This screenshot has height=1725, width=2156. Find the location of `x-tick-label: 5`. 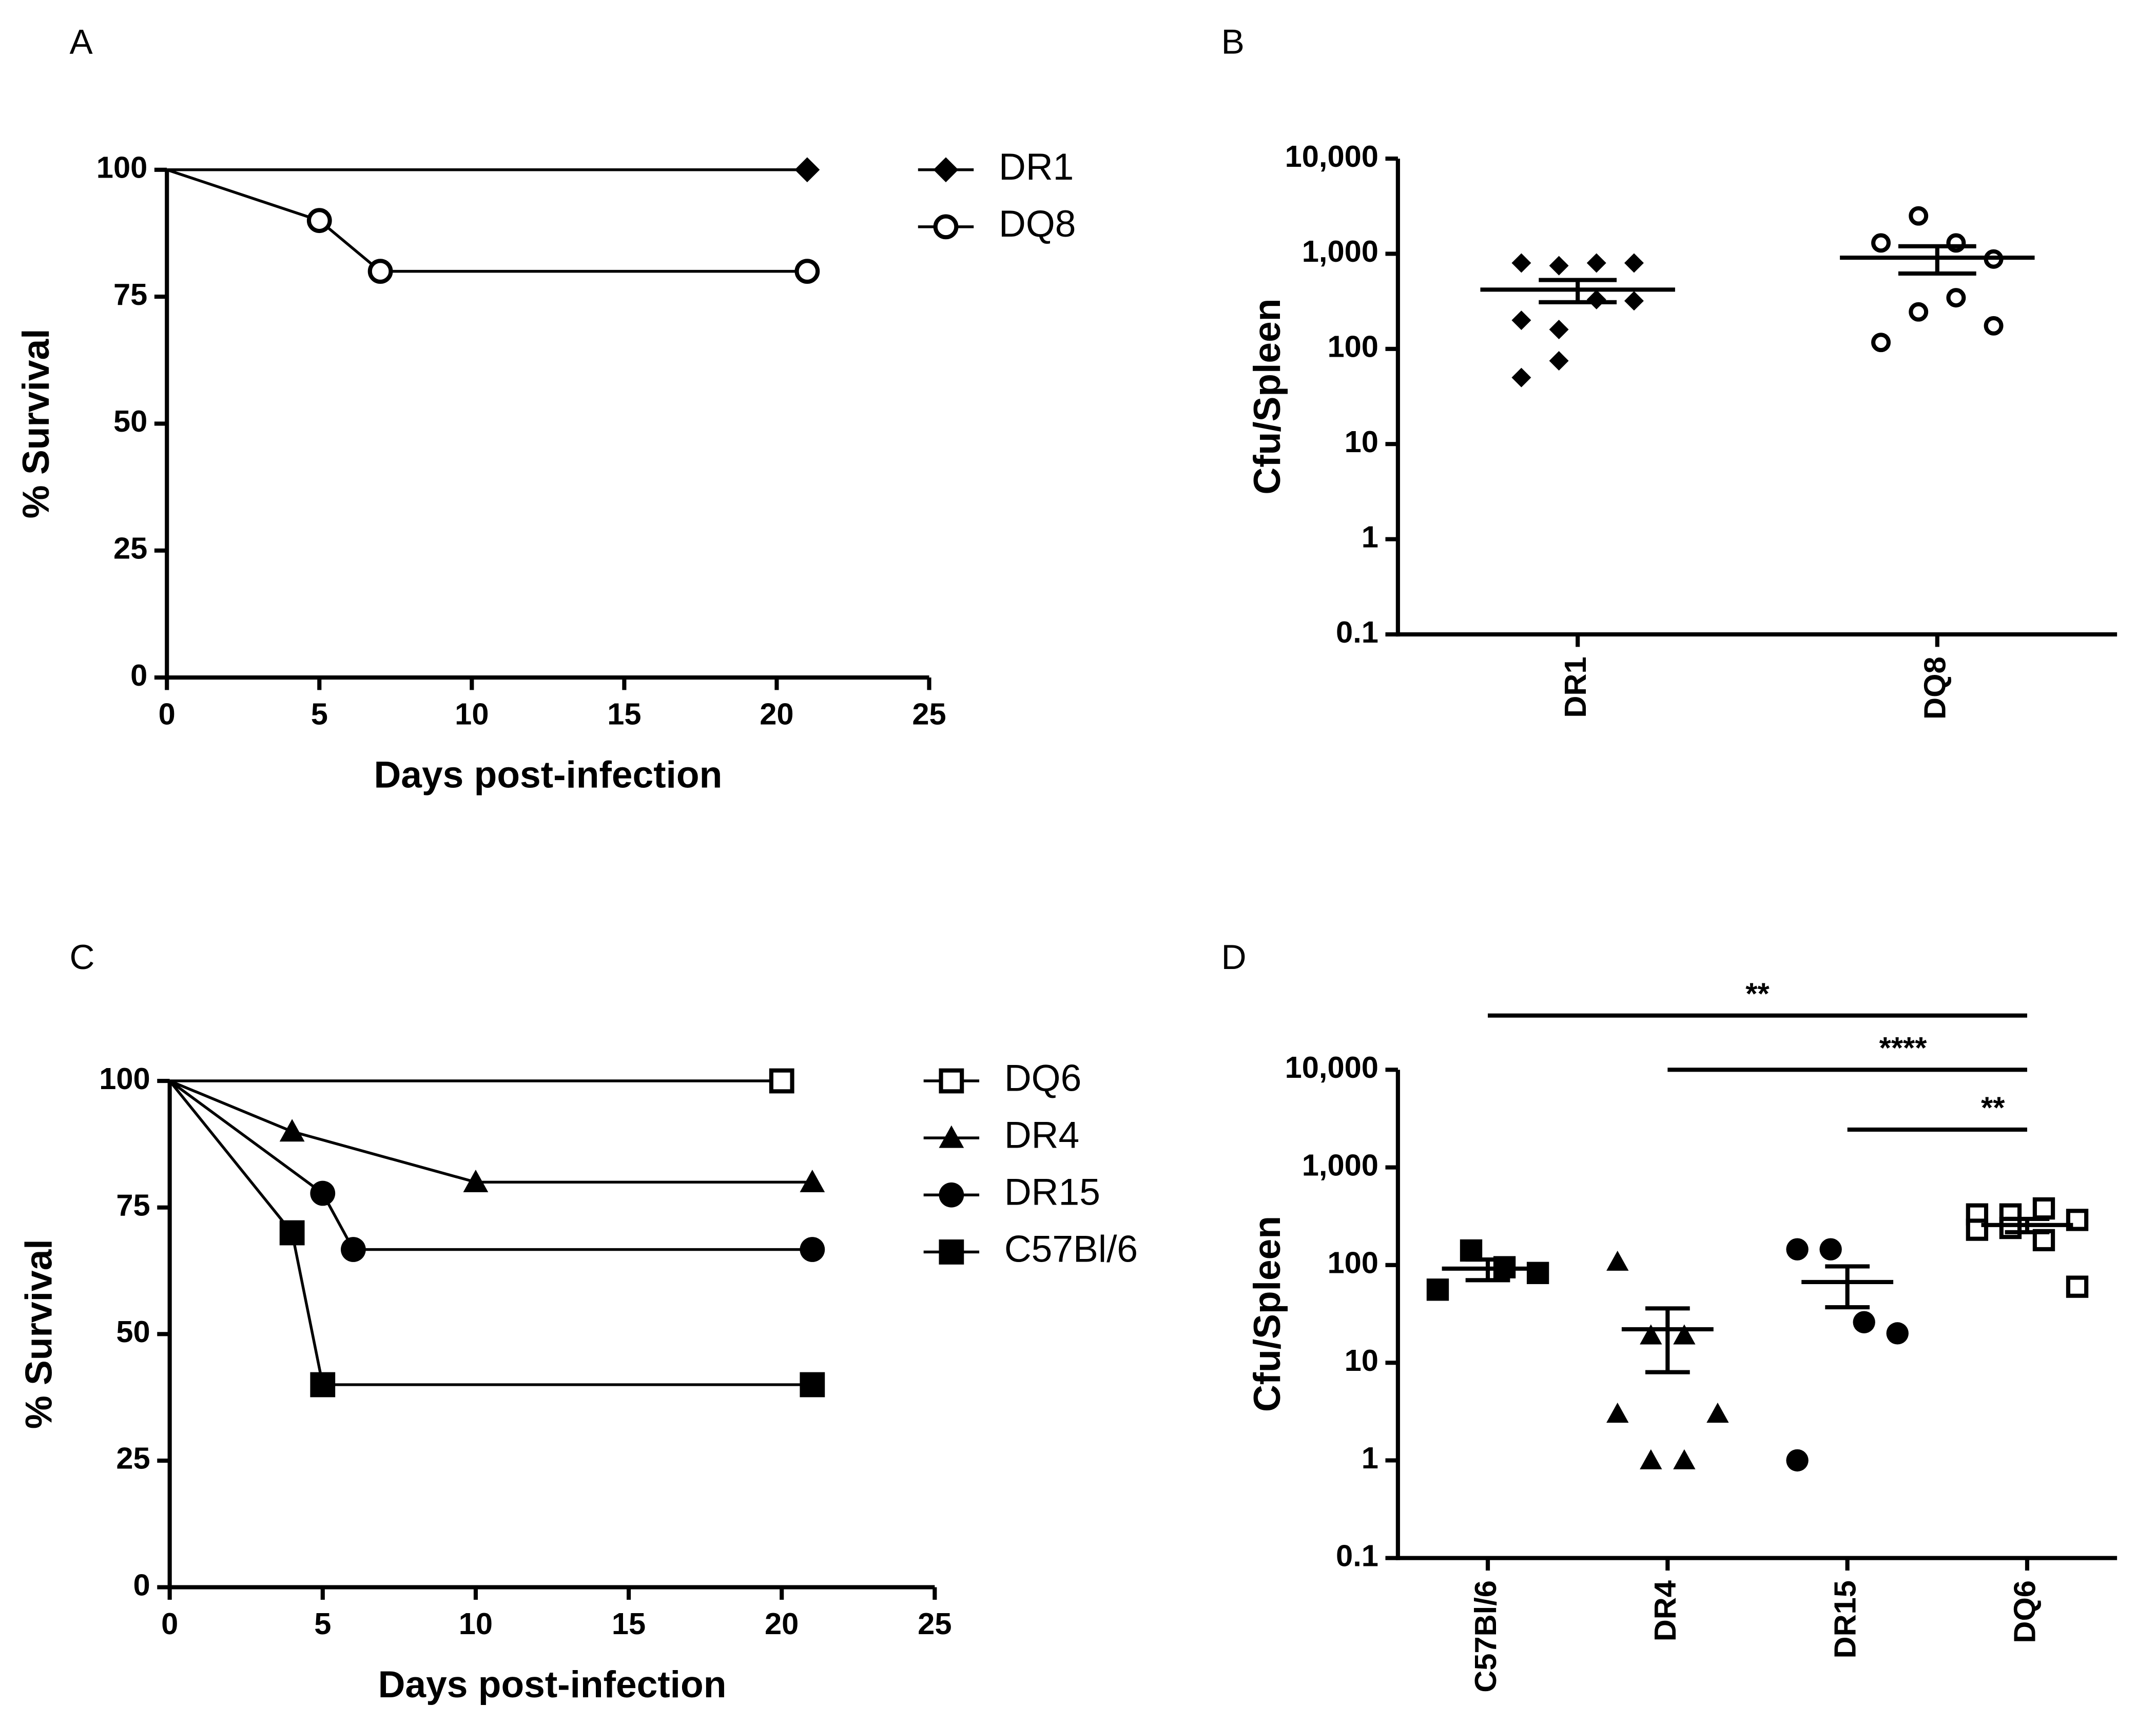

x-tick-label: 5 is located at coordinates (319, 714).